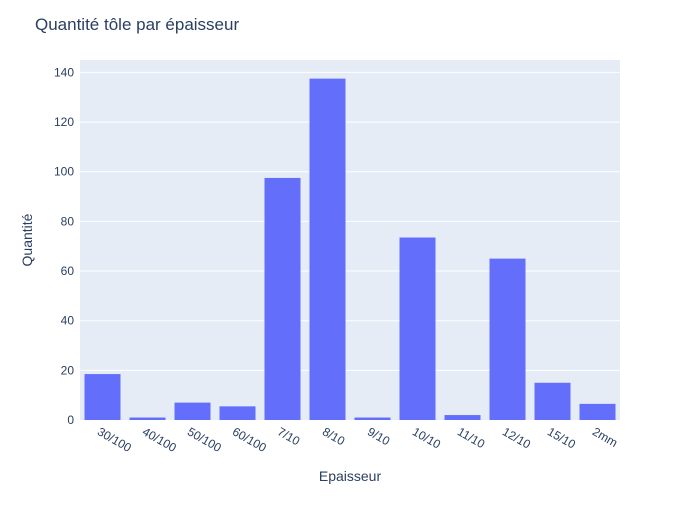 The height and width of the screenshot is (505, 700). Describe the element at coordinates (68, 370) in the screenshot. I see `y-tick-label: 20` at that location.